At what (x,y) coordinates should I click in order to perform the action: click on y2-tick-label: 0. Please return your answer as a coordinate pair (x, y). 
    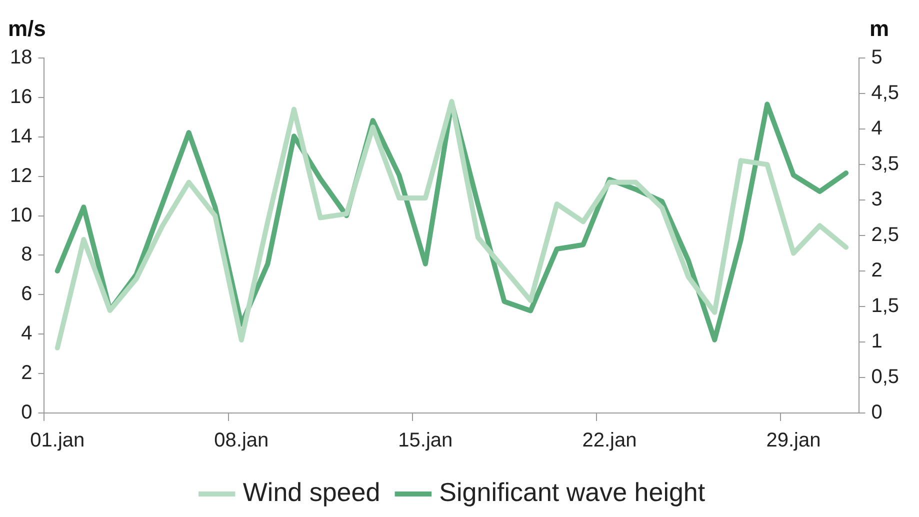
    Looking at the image, I should click on (876, 413).